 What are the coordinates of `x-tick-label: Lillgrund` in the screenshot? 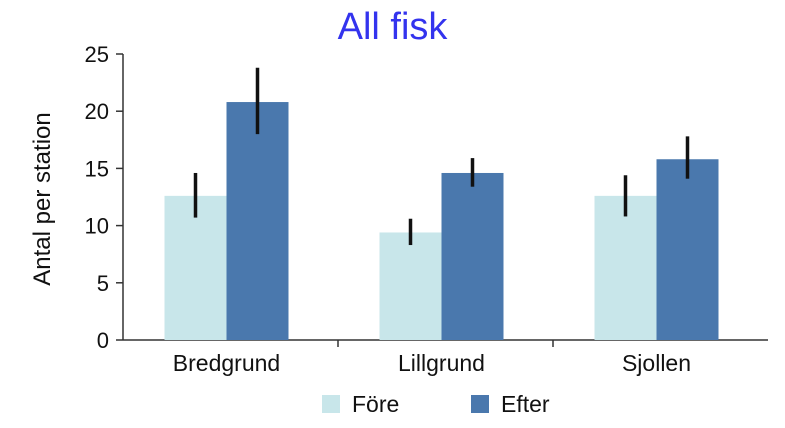 It's located at (441, 363).